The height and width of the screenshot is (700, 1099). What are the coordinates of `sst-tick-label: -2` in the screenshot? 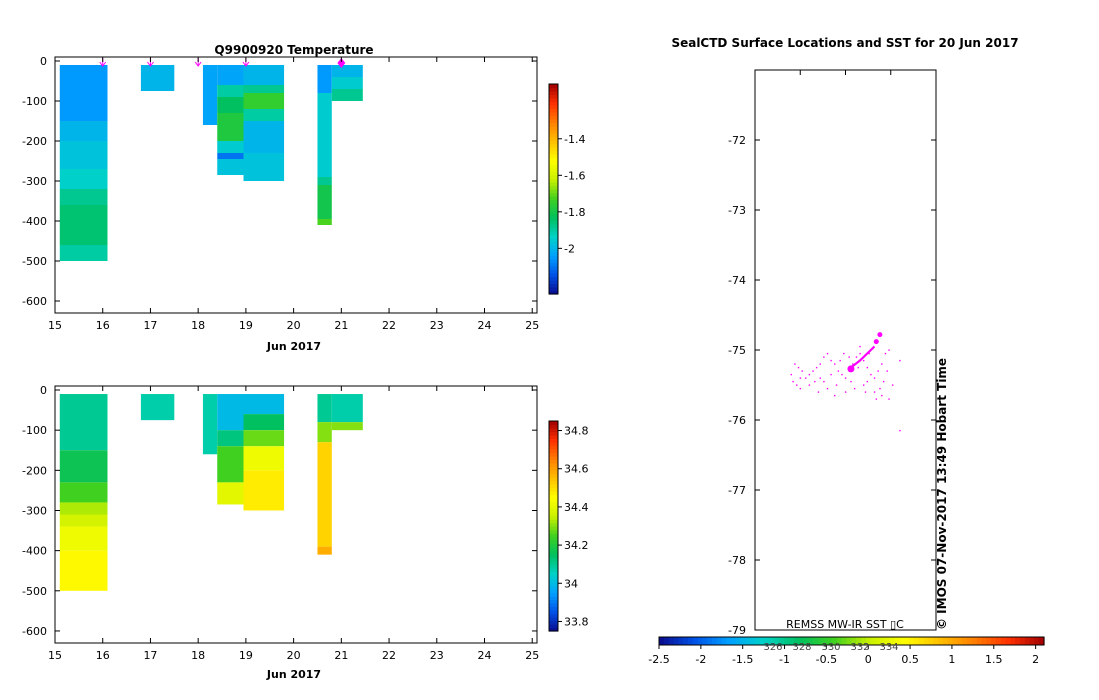 It's located at (700, 659).